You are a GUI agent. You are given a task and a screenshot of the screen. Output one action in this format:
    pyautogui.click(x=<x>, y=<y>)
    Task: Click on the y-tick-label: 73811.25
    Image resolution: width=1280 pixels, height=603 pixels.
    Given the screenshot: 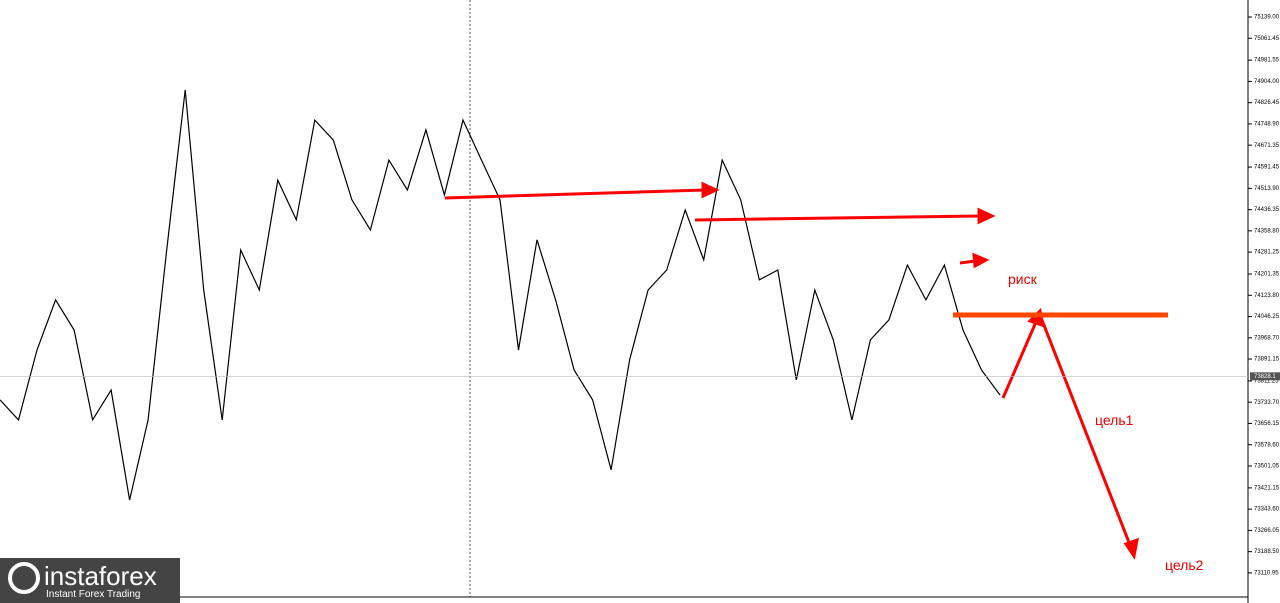 What is the action you would take?
    pyautogui.click(x=1266, y=382)
    